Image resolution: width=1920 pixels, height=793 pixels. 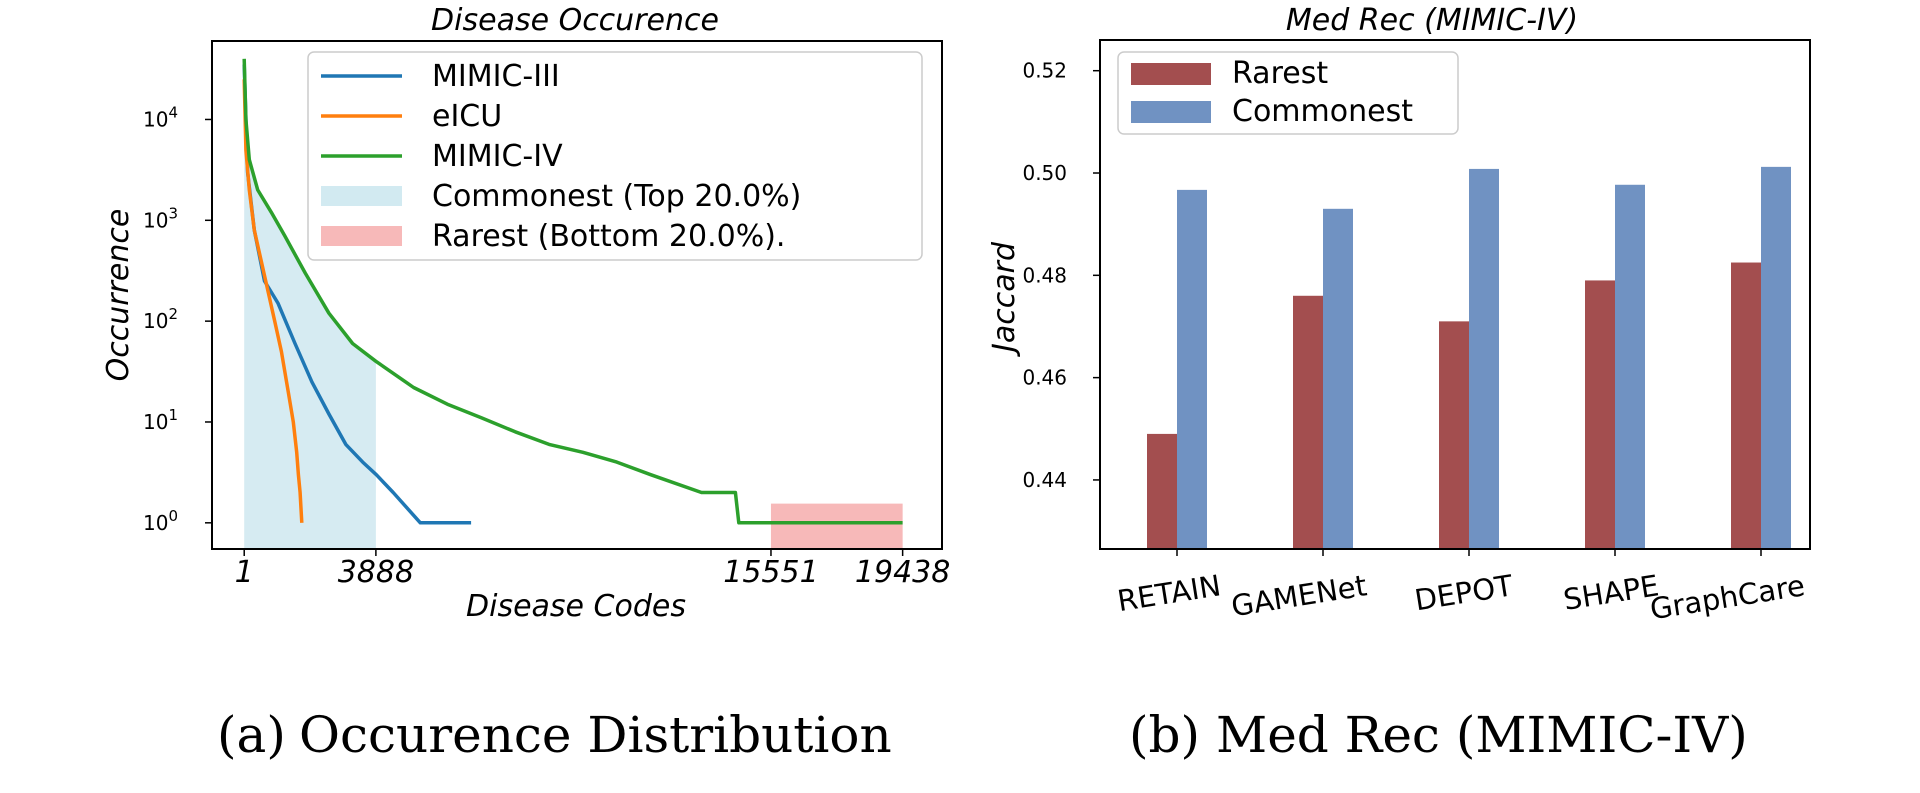 I want to click on legend-label: Rarest (Bottom 20.0%)., so click(x=608, y=236).